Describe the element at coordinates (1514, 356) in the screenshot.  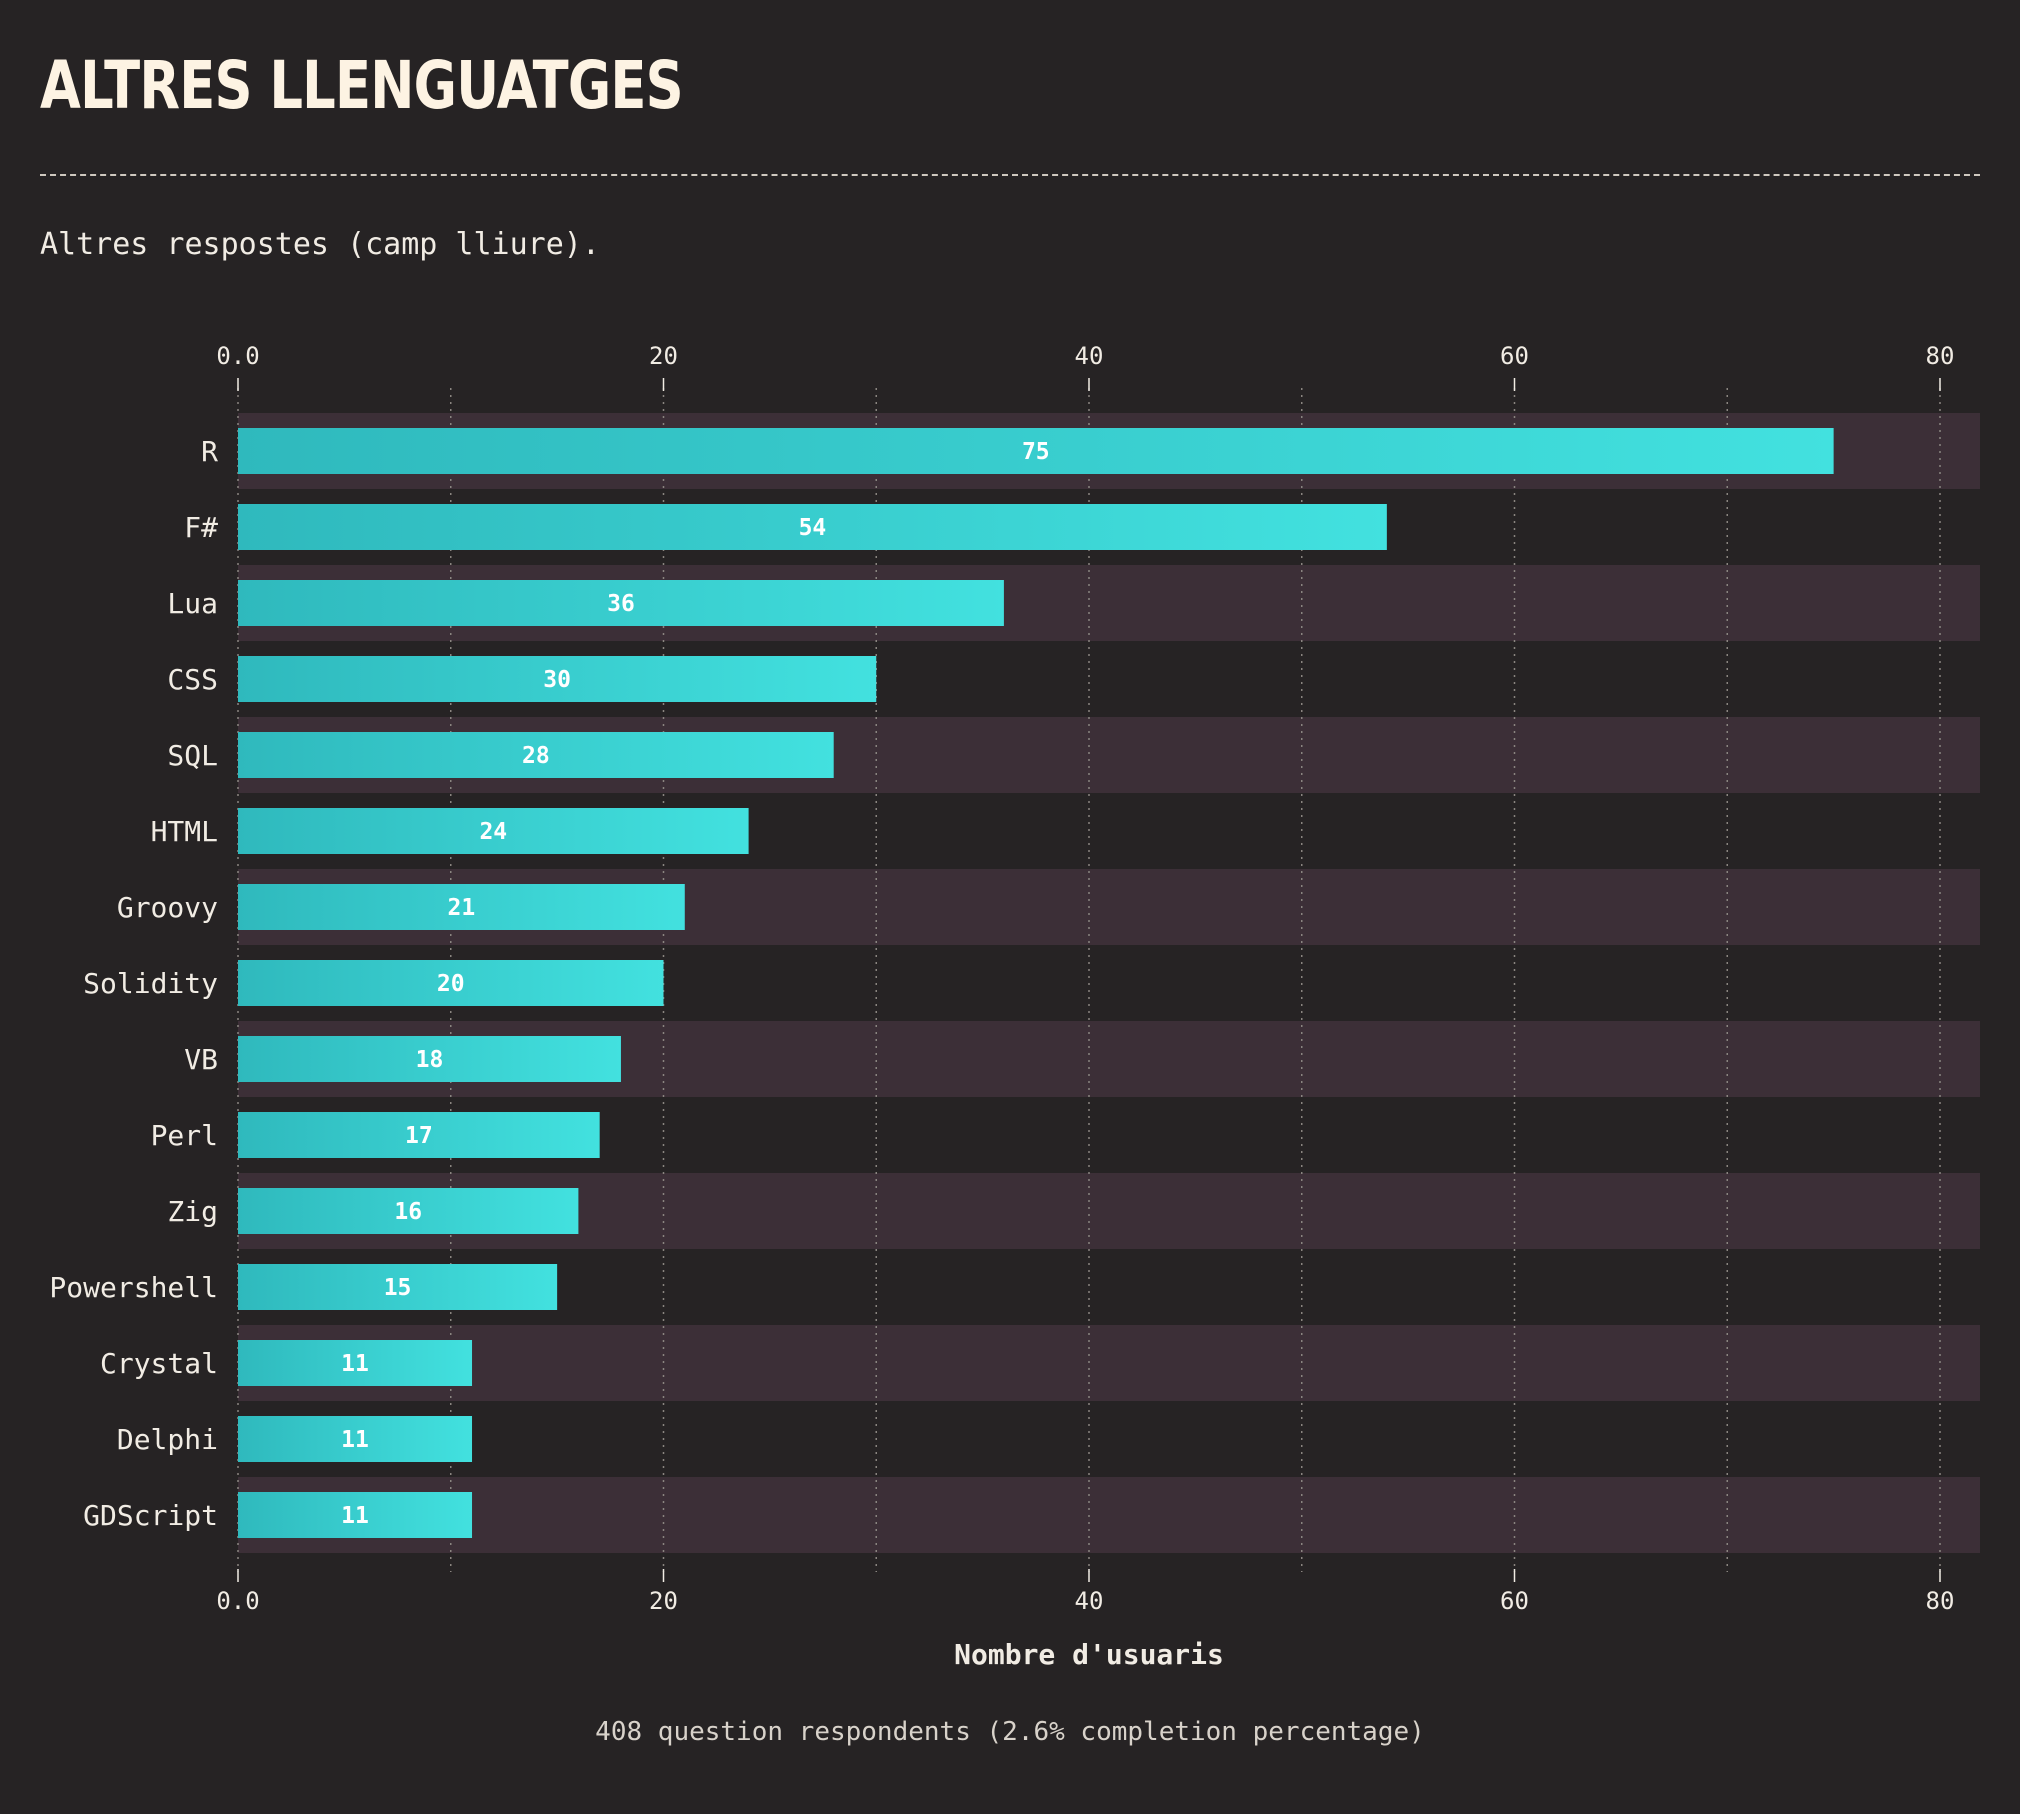
I see `x-tick-label-top: 60` at that location.